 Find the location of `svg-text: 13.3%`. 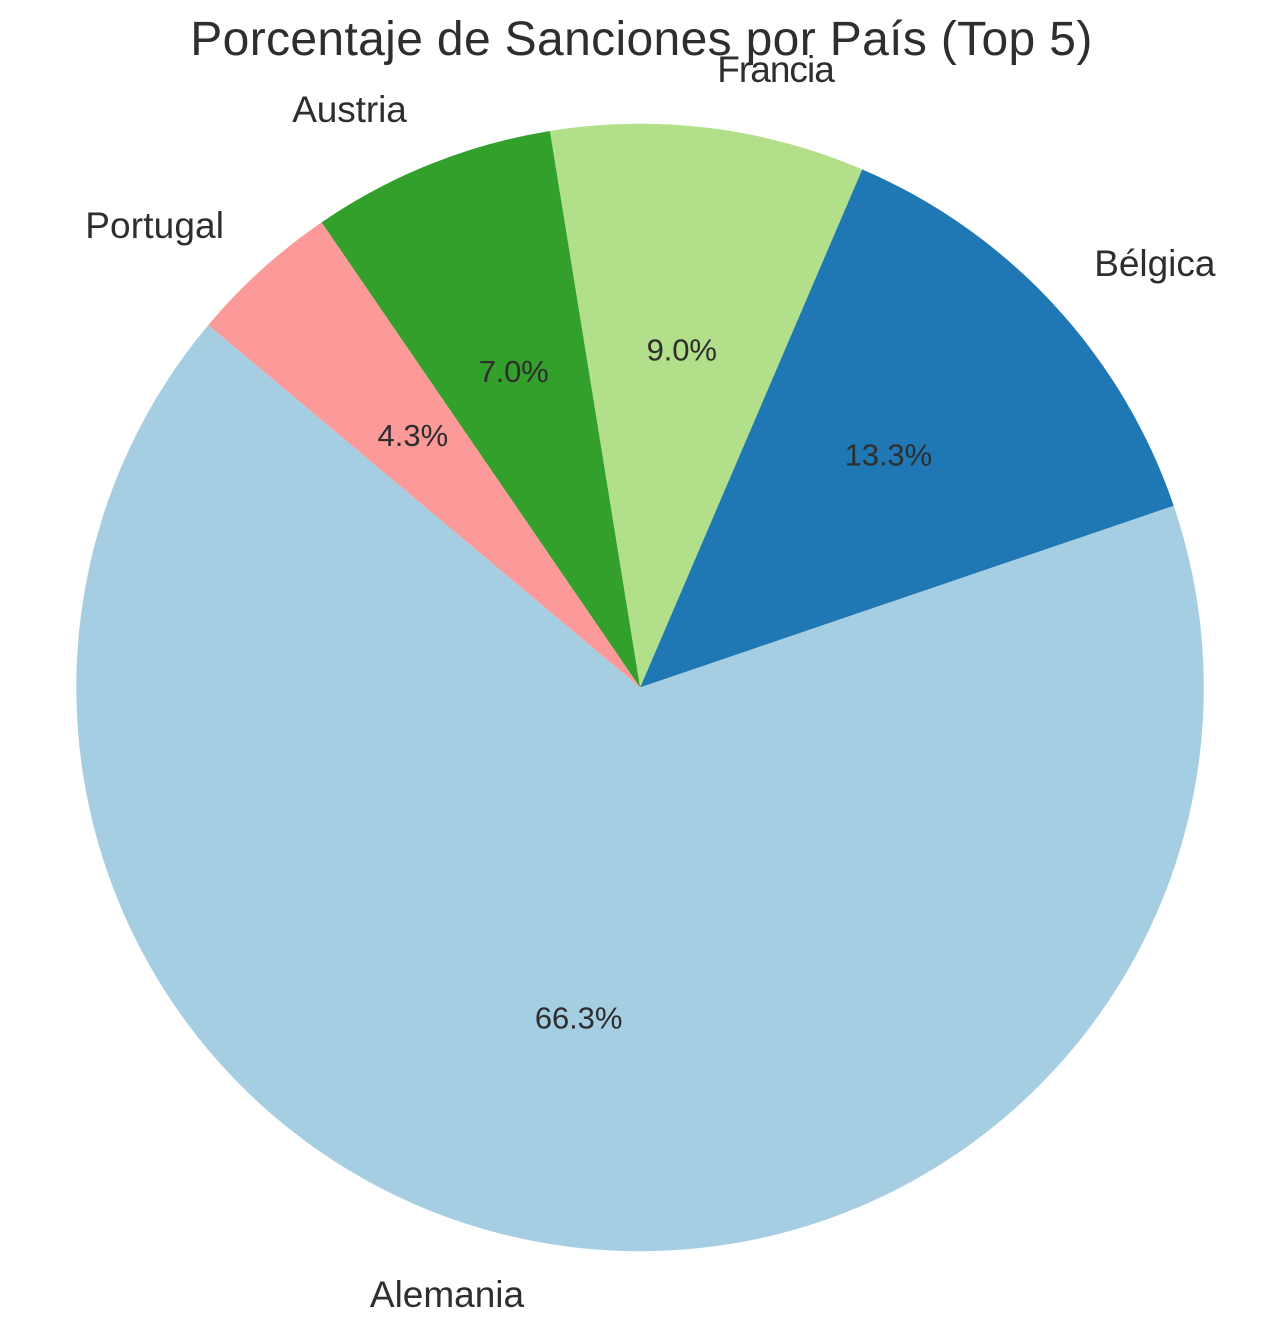

svg-text: 13.3% is located at coordinates (889, 455).